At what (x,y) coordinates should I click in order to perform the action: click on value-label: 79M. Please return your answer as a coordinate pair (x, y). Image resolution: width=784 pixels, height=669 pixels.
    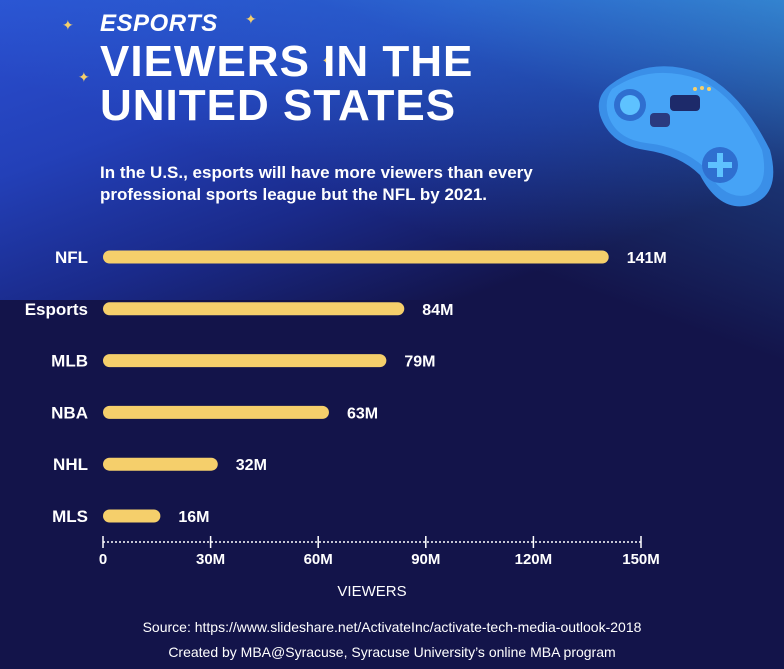
    Looking at the image, I should click on (419, 362).